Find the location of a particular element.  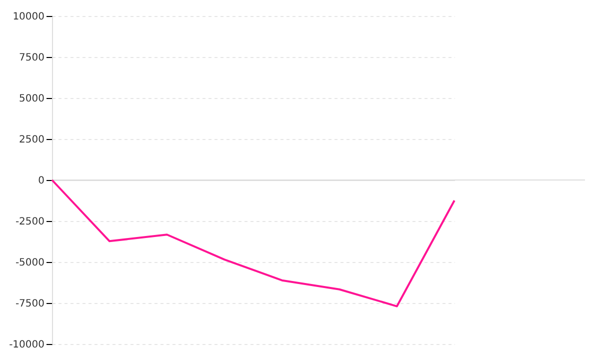

y-tick-label: -2500 is located at coordinates (29, 222).